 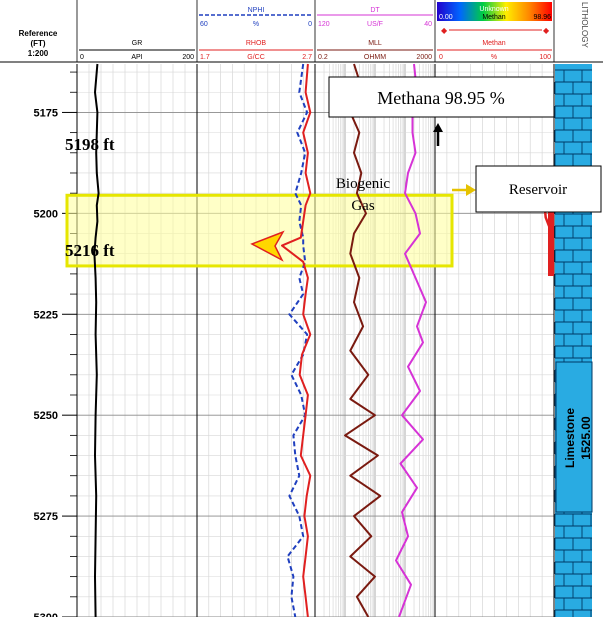 I want to click on methan-unit: %, so click(x=494, y=57).